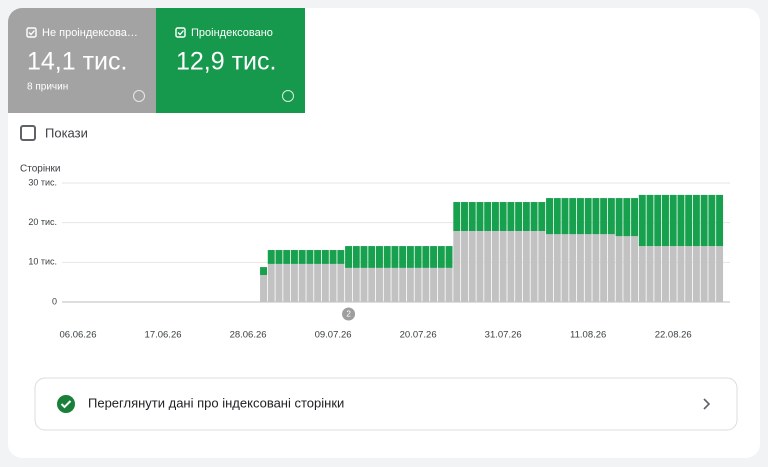 The image size is (768, 467). I want to click on checkbox, so click(28, 133).